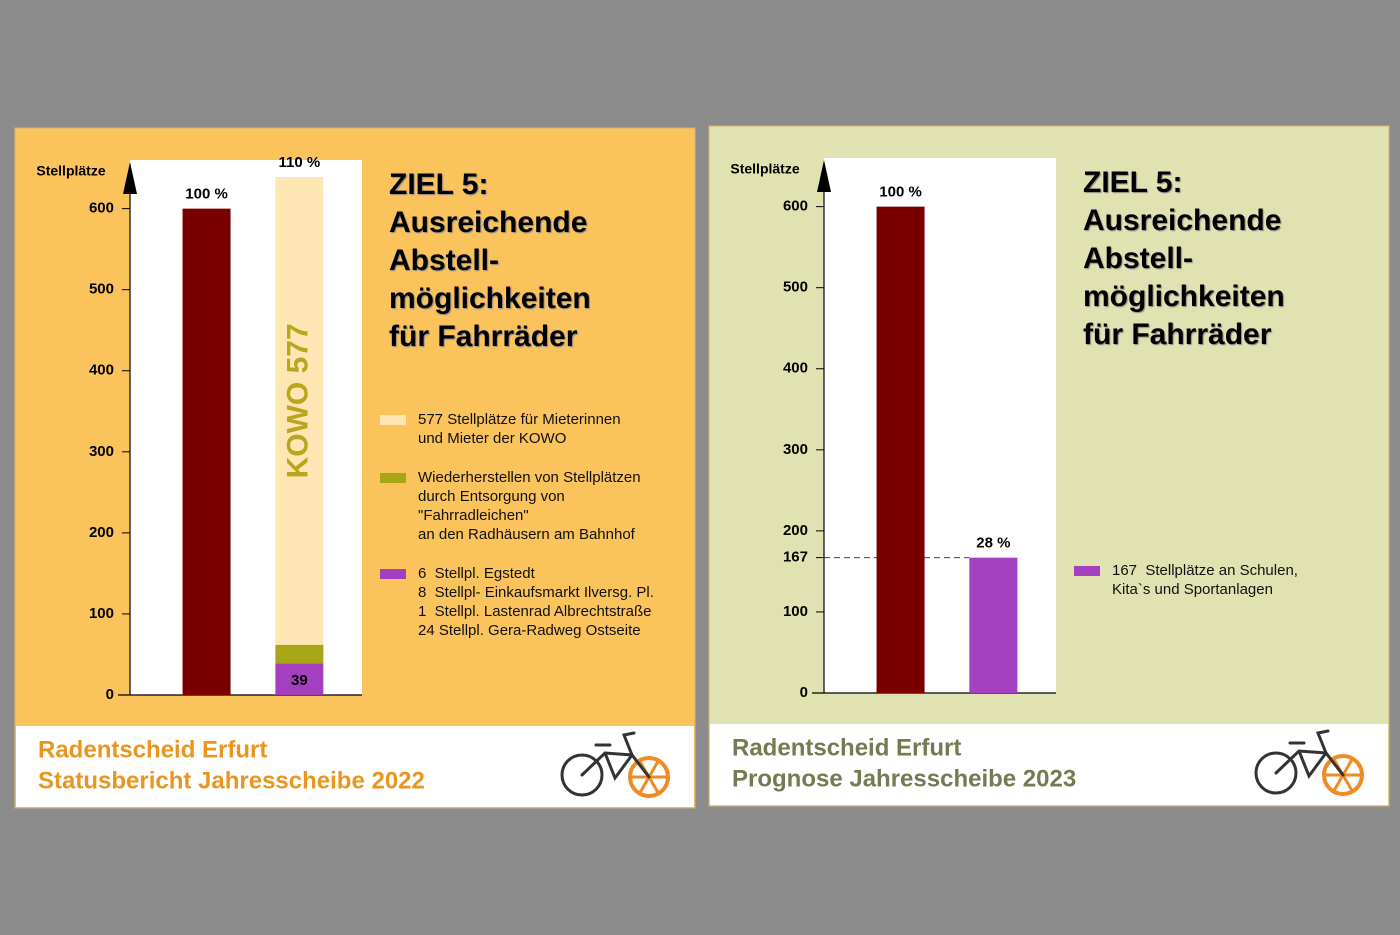  What do you see at coordinates (1192, 589) in the screenshot?
I see `legend-text: Kita`s und Sportanlagen` at bounding box center [1192, 589].